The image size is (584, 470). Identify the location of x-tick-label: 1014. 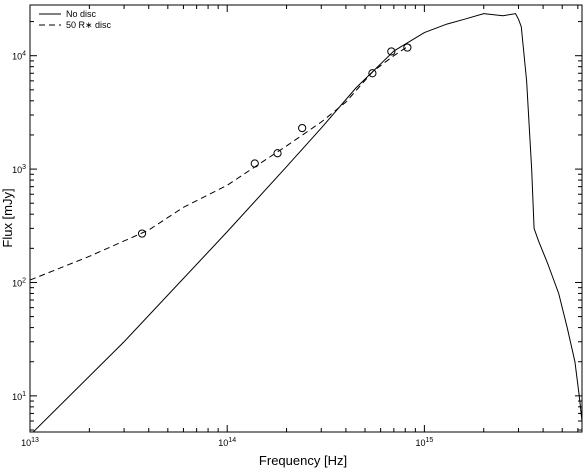
(227, 442).